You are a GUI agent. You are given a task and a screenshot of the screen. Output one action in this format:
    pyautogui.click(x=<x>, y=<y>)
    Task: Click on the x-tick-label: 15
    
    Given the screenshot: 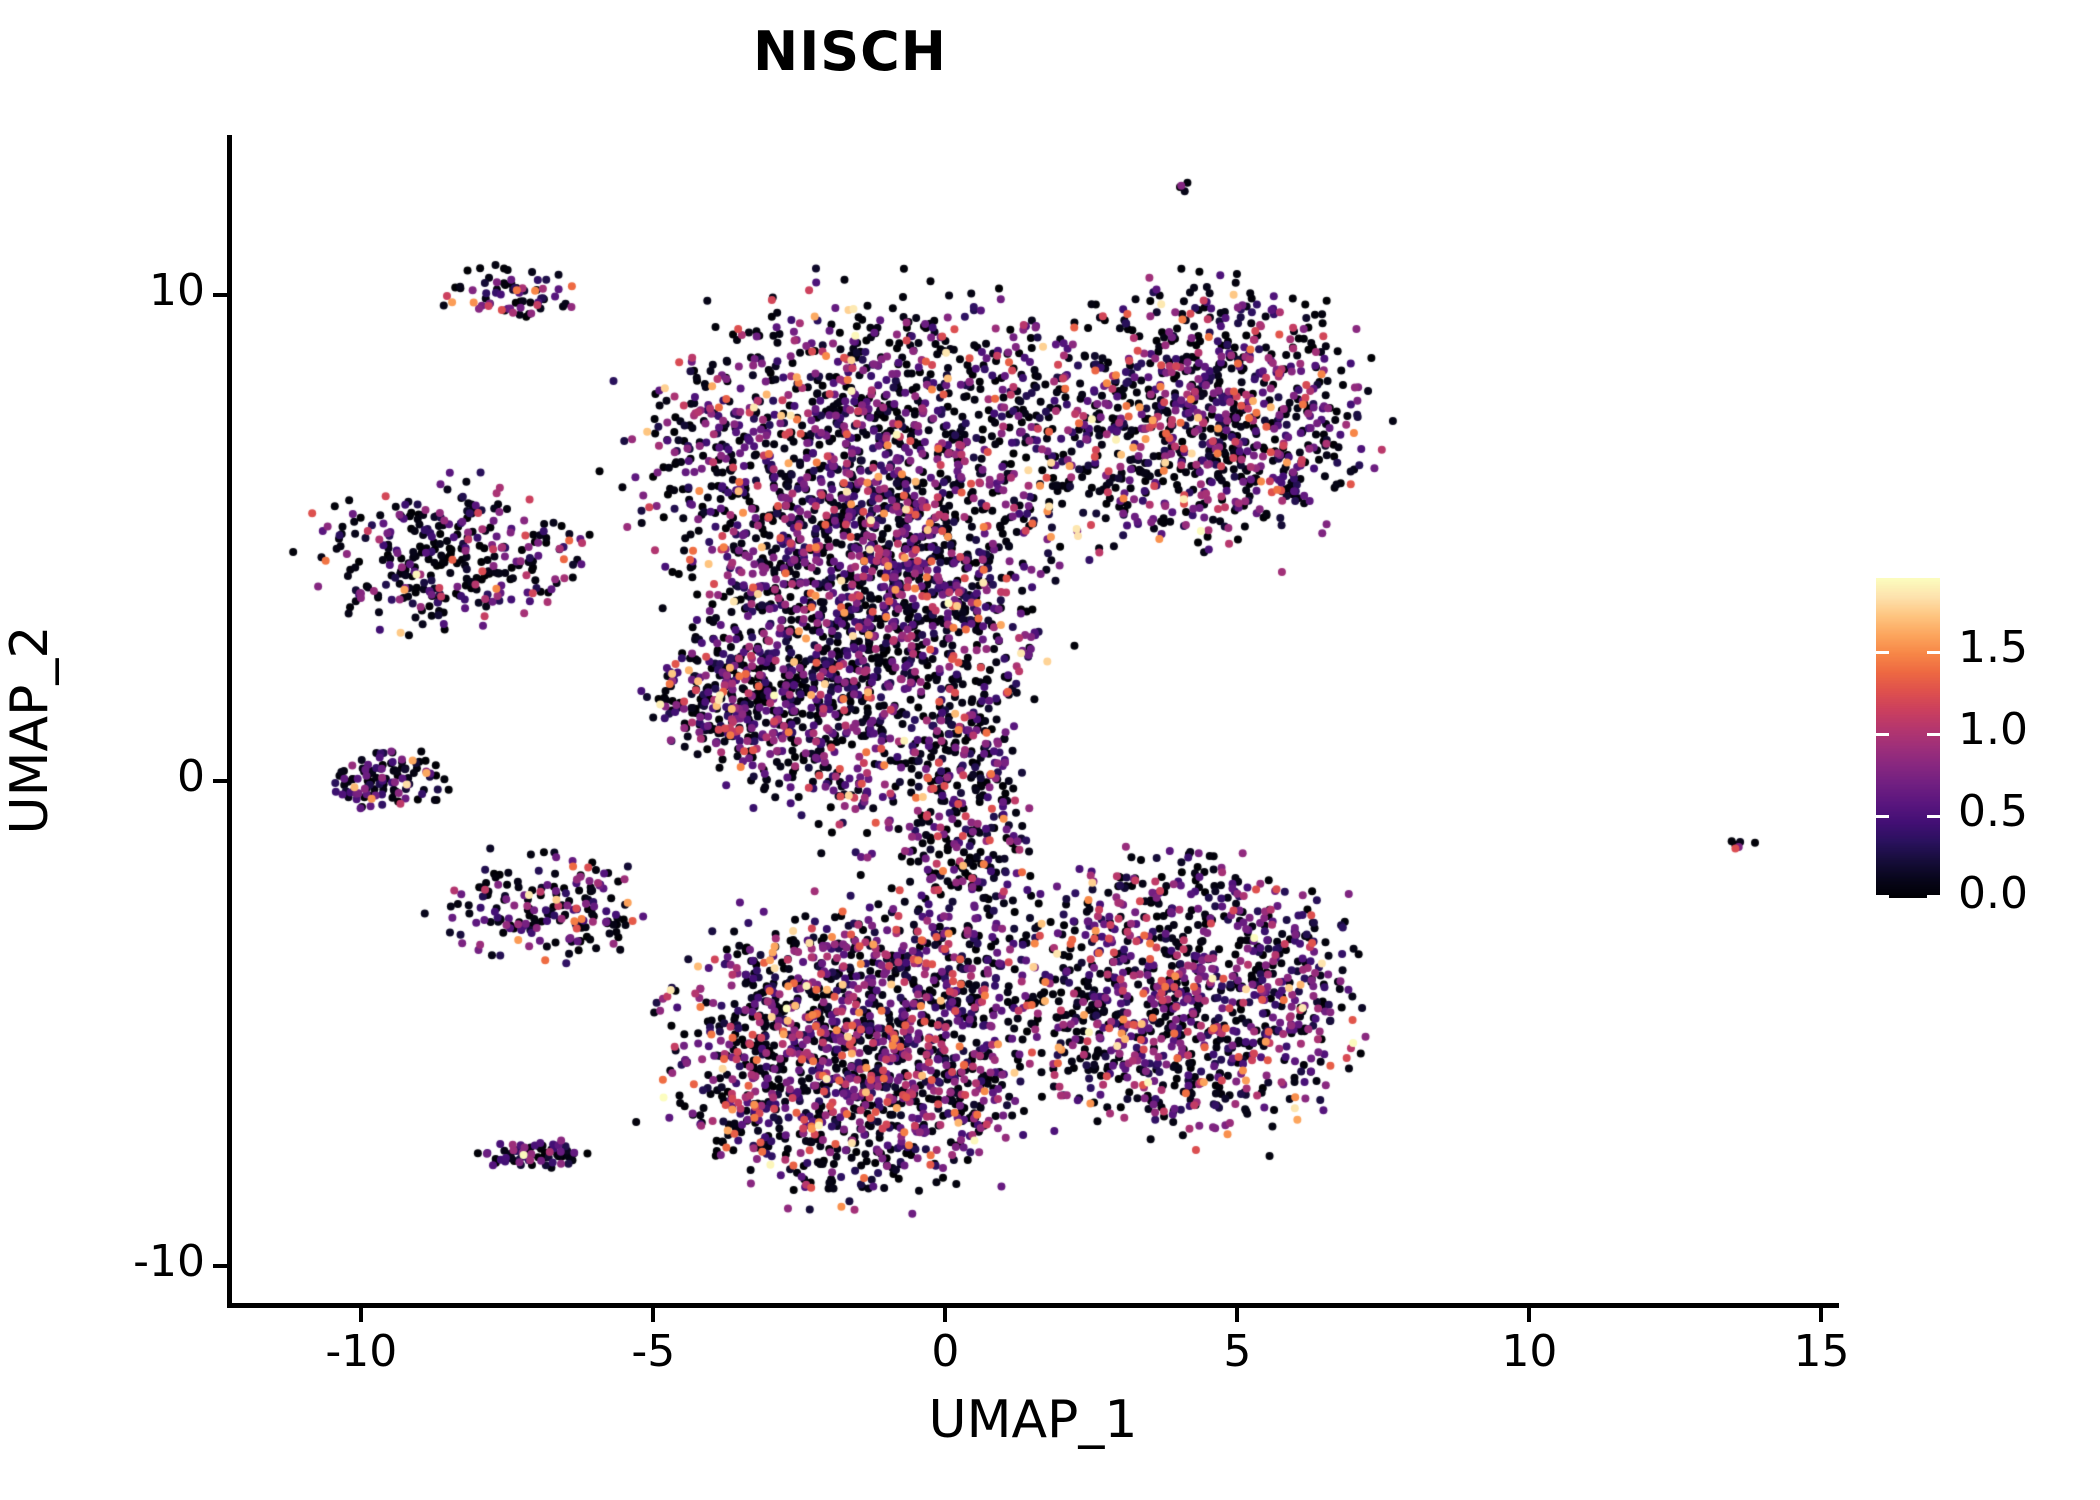 What is the action you would take?
    pyautogui.click(x=1821, y=1351)
    